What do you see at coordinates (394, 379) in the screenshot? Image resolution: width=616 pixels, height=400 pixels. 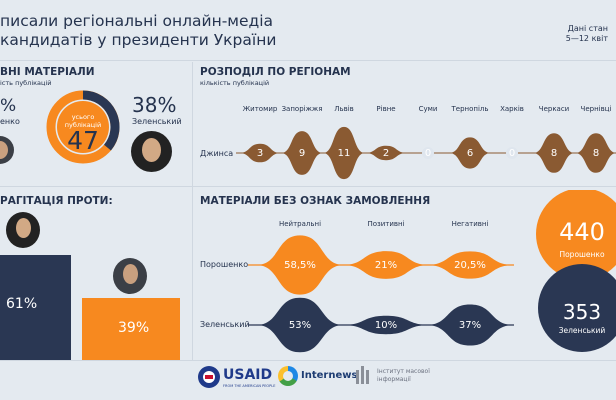 I see `imi-line-2: інформації` at bounding box center [394, 379].